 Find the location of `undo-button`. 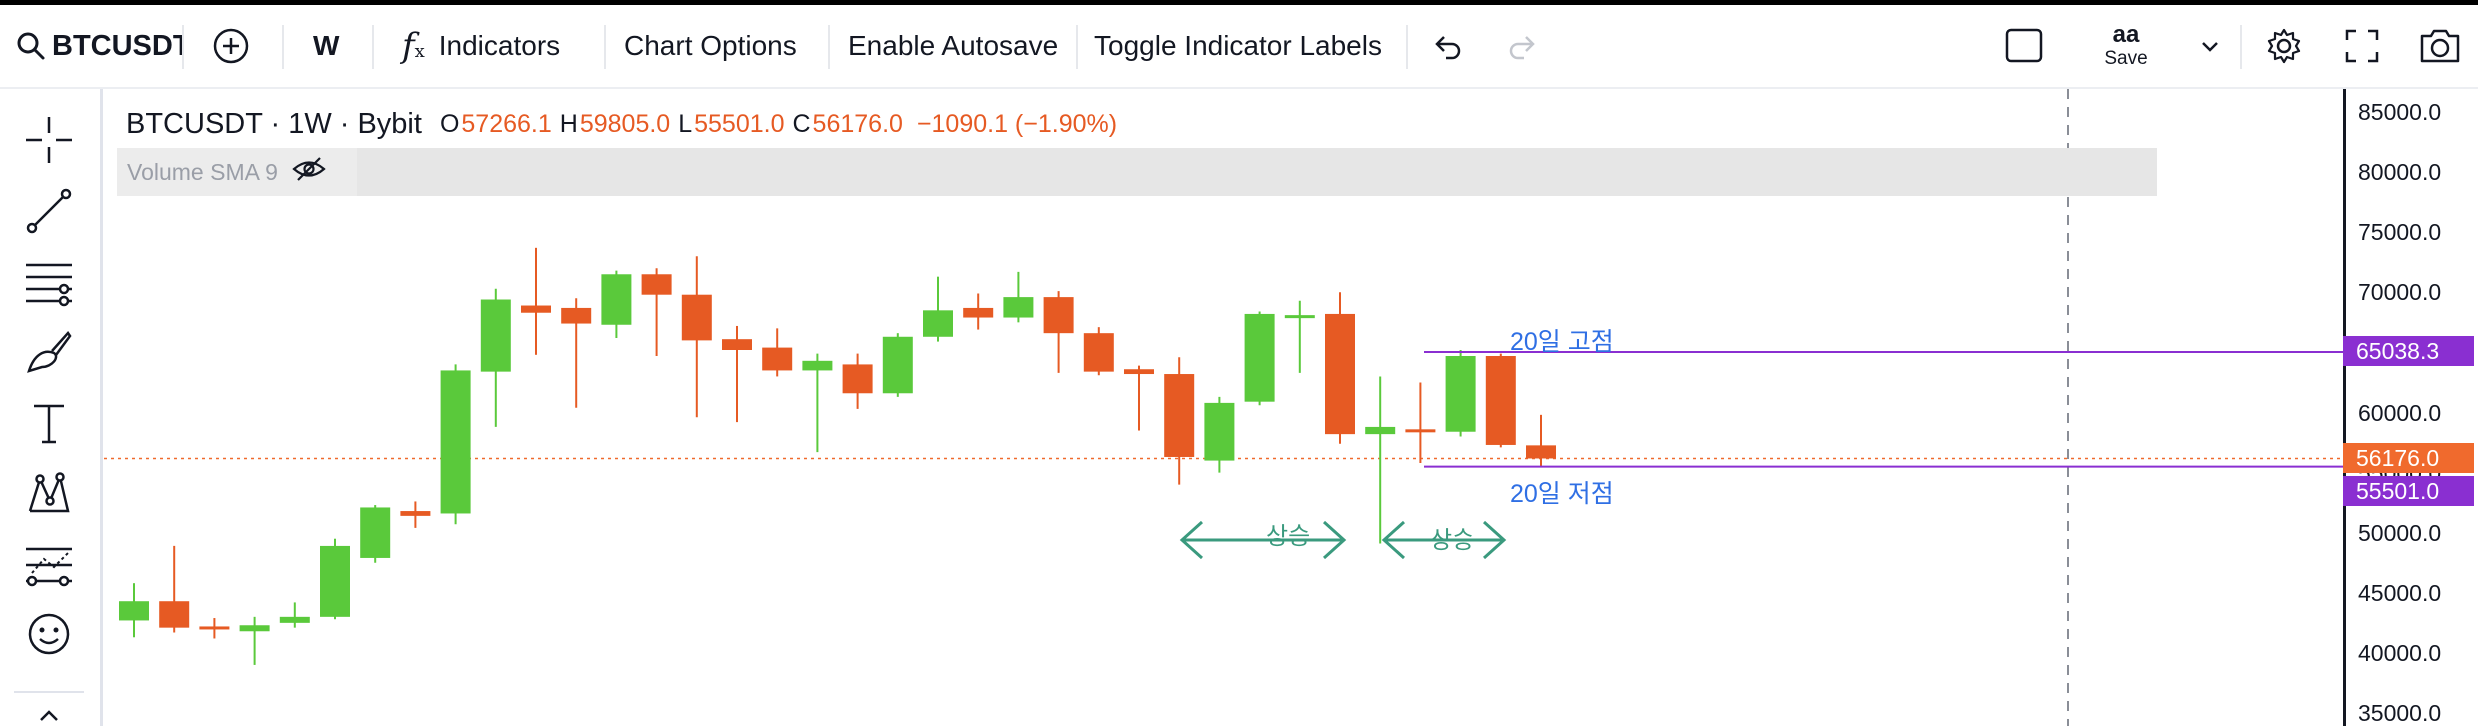

undo-button is located at coordinates (1447, 46).